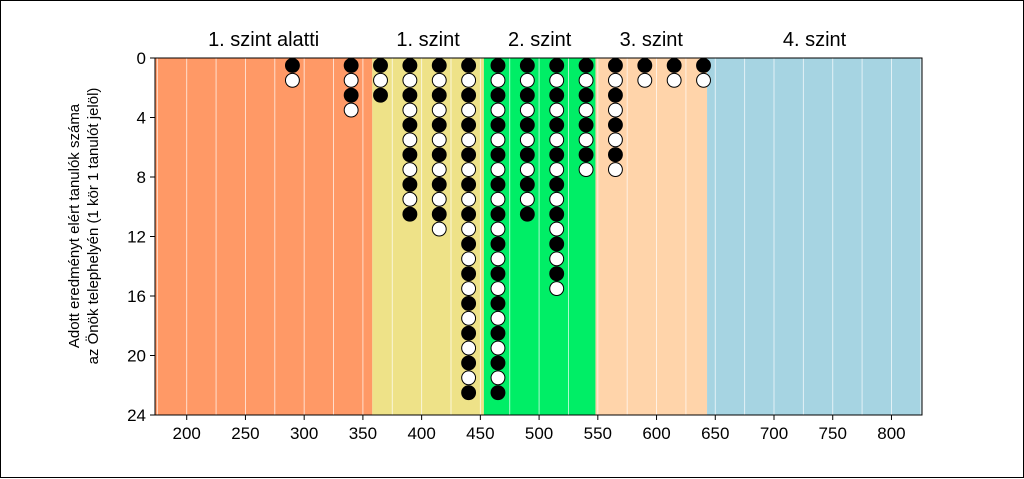 The image size is (1024, 479). Describe the element at coordinates (480, 433) in the screenshot. I see `x-tick-label: 450` at that location.